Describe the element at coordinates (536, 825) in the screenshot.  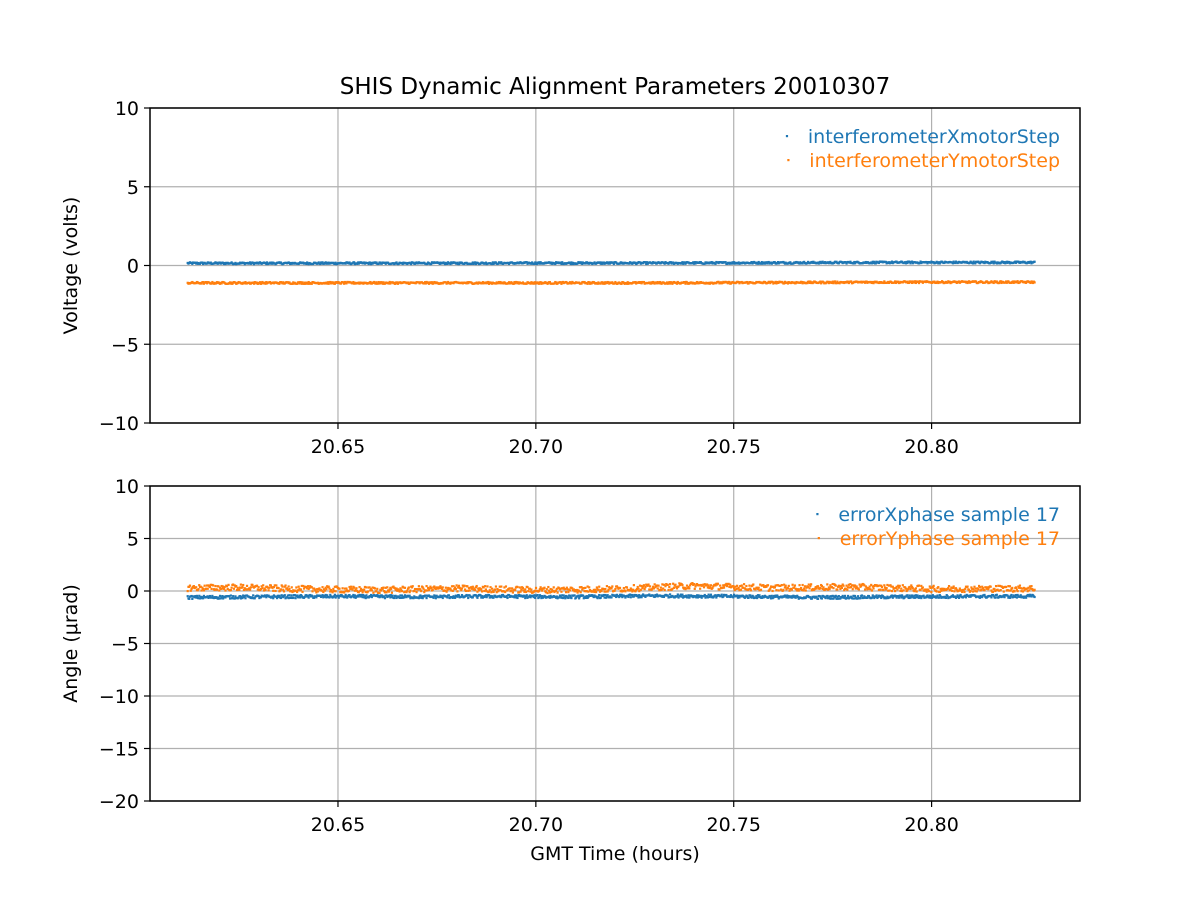
I see `x-tick-label: 20.70` at that location.